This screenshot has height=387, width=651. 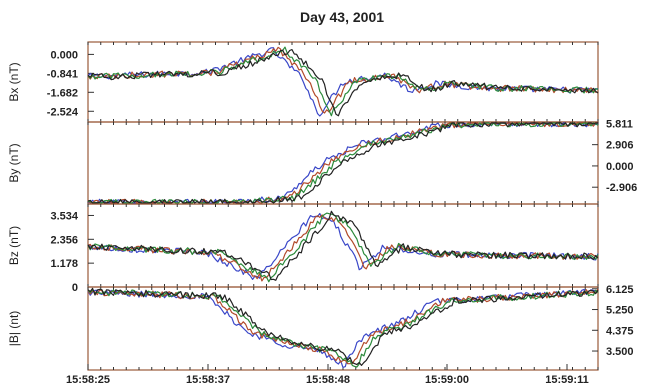 What do you see at coordinates (62, 93) in the screenshot?
I see `ytick-label-bx-2: -1.682` at bounding box center [62, 93].